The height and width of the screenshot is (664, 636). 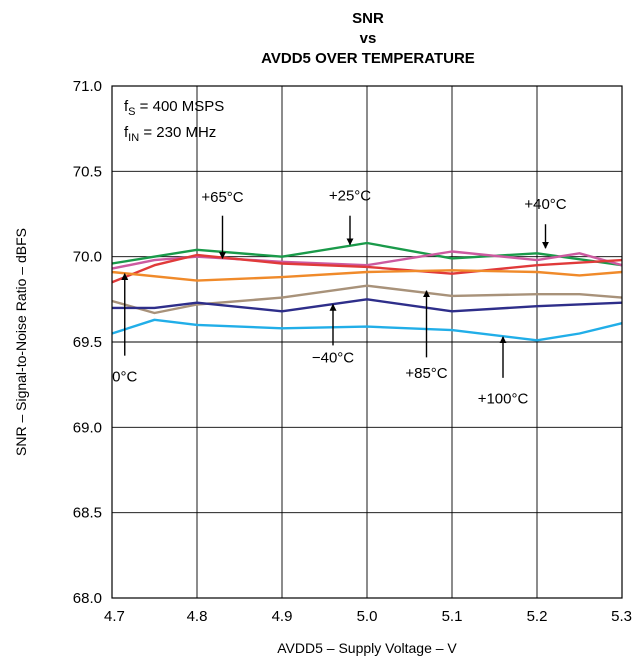 I want to click on chart-title-line-1: SNR, so click(x=368, y=18).